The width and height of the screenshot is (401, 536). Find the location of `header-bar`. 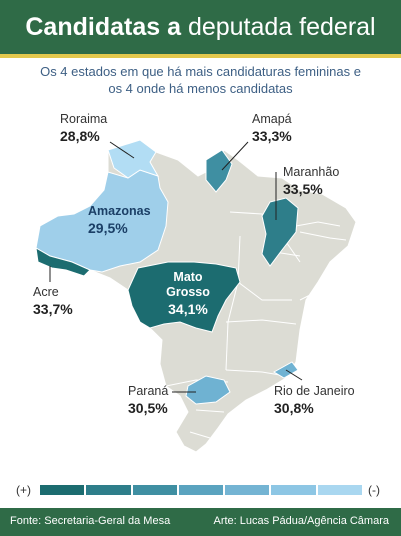

header-bar is located at coordinates (200, 27).